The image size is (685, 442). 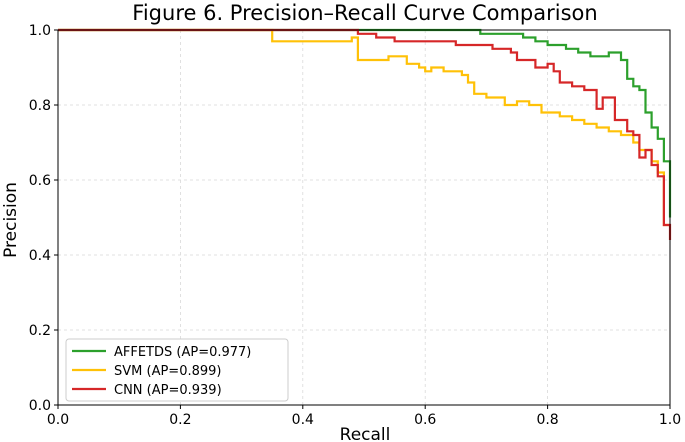 What do you see at coordinates (167, 371) in the screenshot?
I see `legend-label-svm: SVM (AP=0.899)` at bounding box center [167, 371].